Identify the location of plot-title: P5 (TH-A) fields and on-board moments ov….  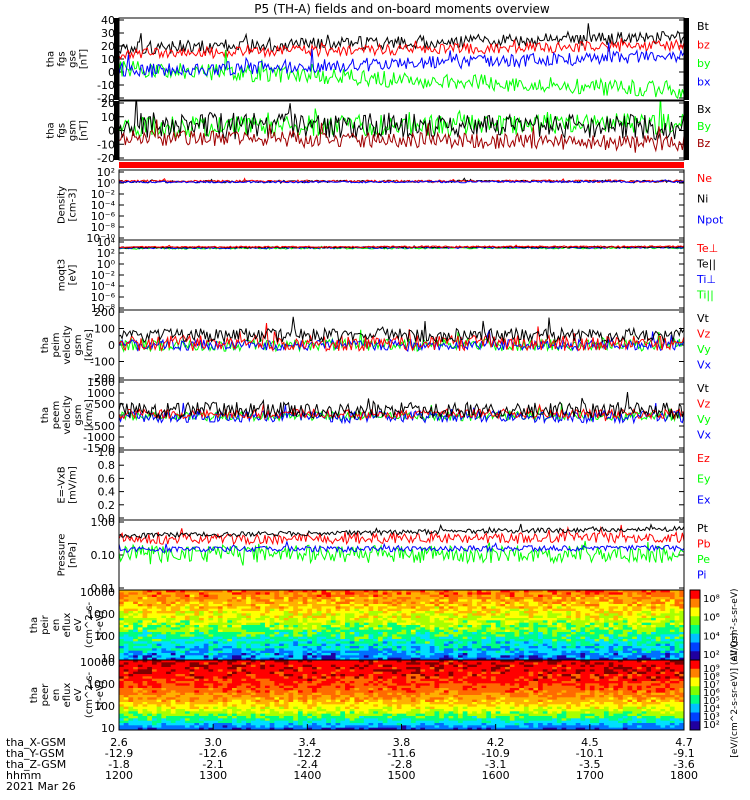
(402, 9).